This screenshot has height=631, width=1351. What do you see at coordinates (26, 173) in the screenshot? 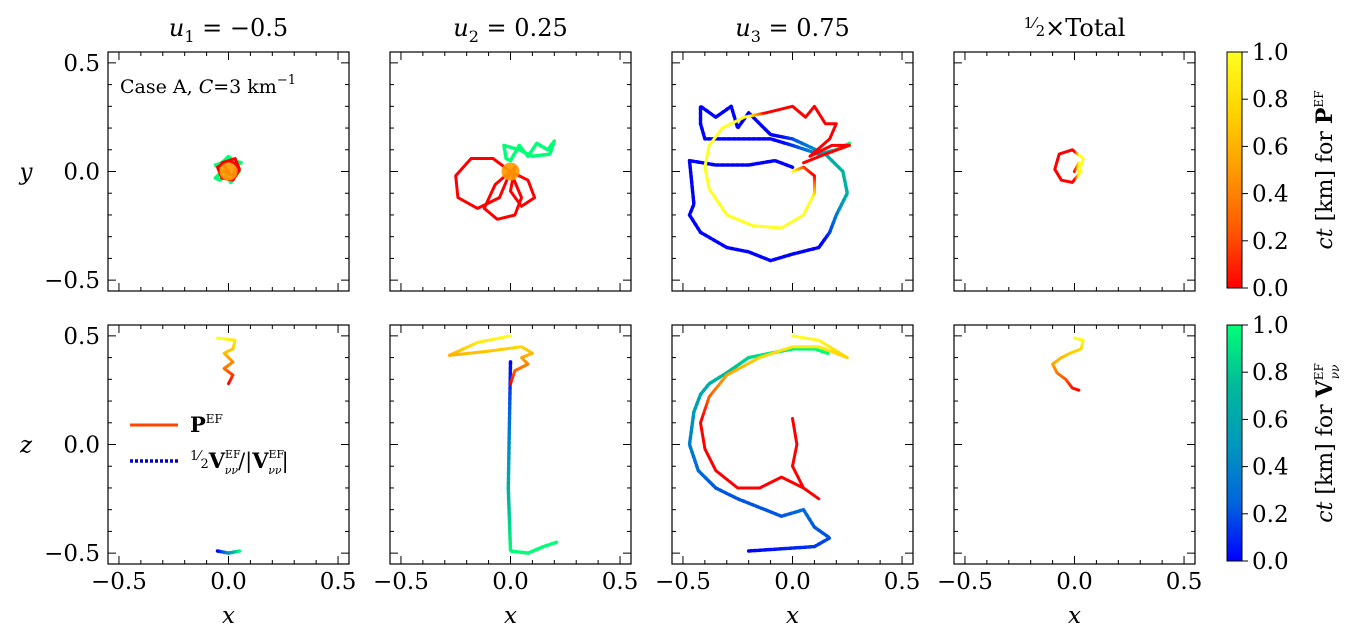
I see `y-axis-label: y` at bounding box center [26, 173].